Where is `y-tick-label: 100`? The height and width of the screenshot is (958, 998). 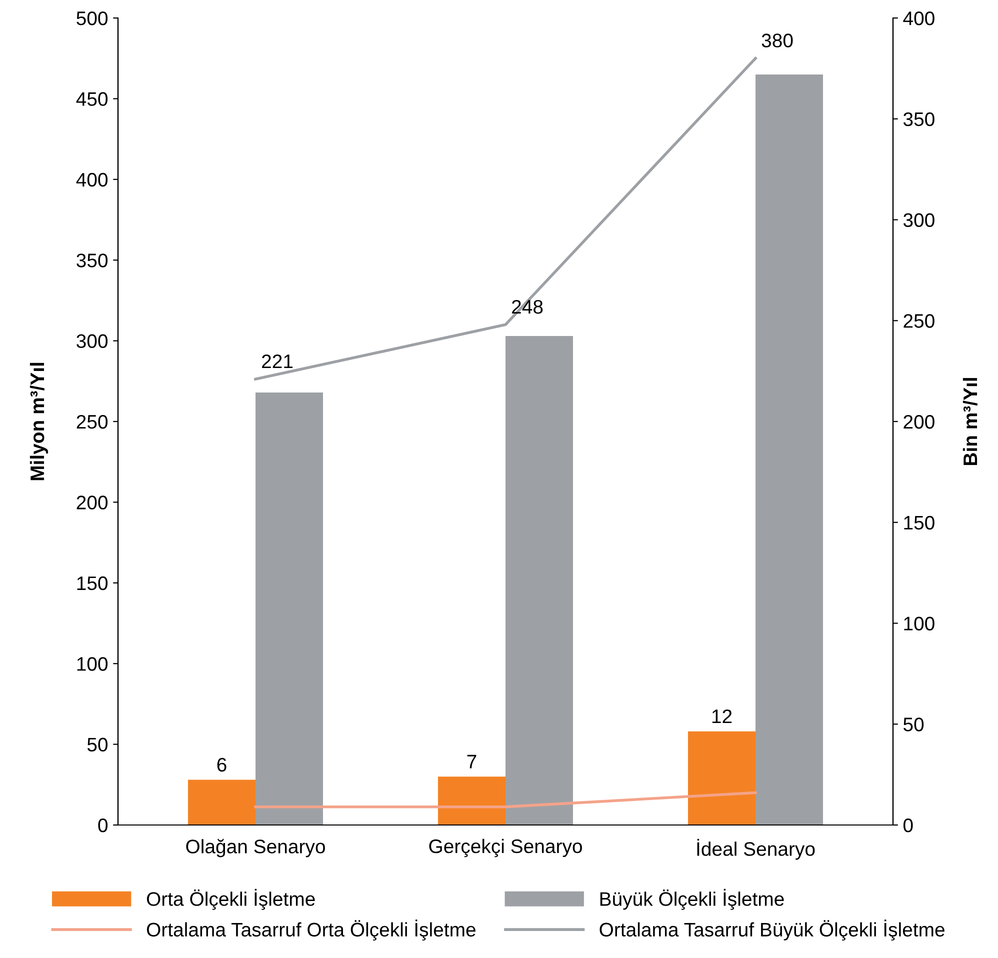 y-tick-label: 100 is located at coordinates (92, 664).